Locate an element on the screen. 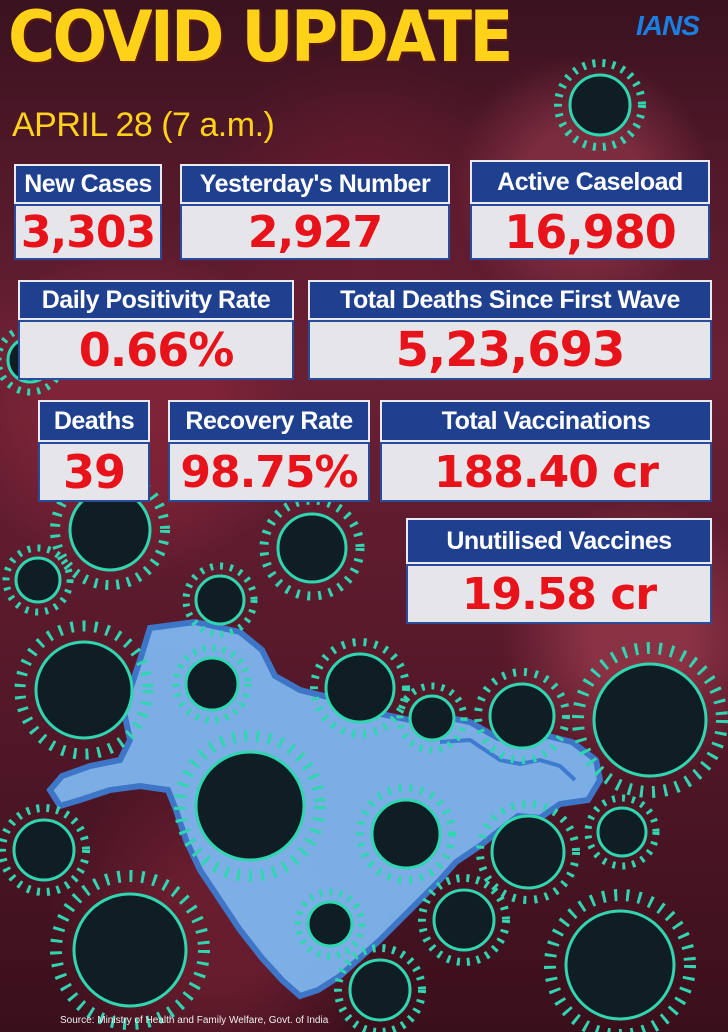 This screenshot has height=1032, width=728. stat-card-recovery-rate: Recovery Rate 98.75% is located at coordinates (269, 451).